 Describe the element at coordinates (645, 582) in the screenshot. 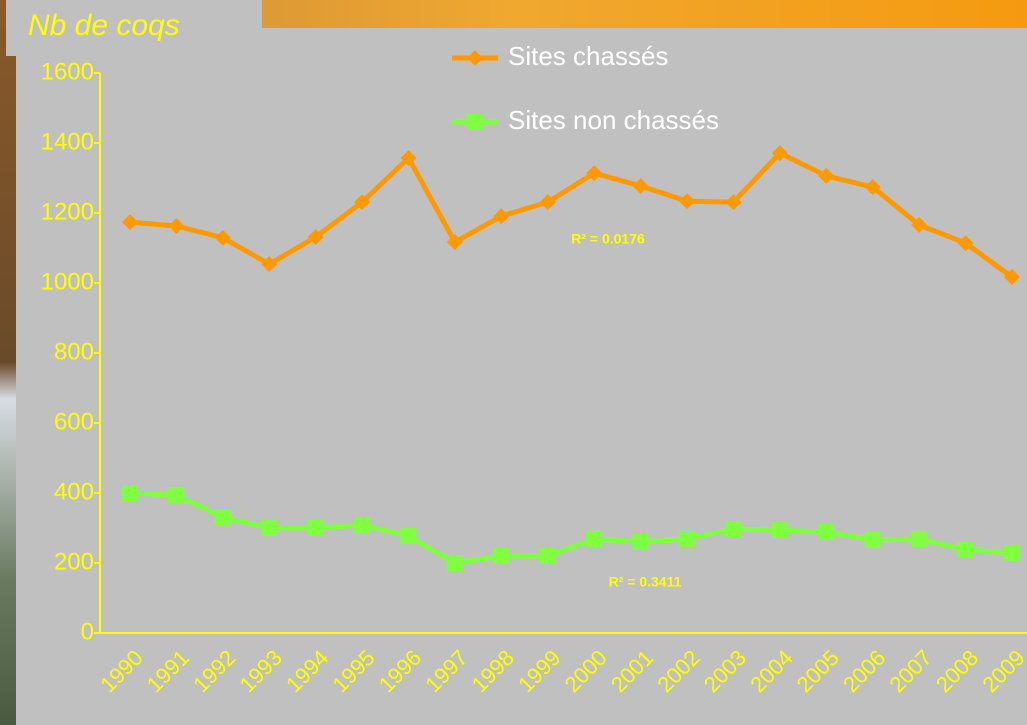

I see `annotation: R² = 0.3411` at that location.